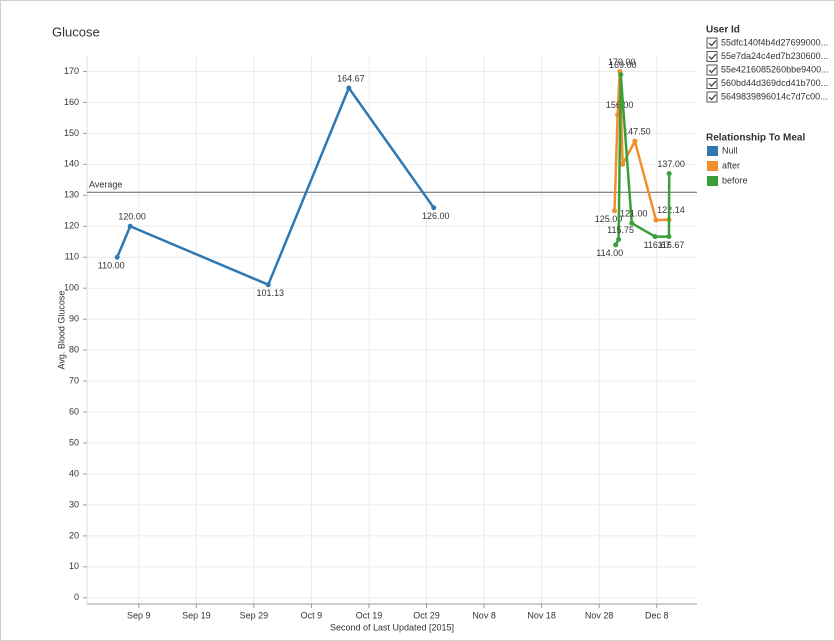 Image resolution: width=835 pixels, height=641 pixels. Describe the element at coordinates (622, 62) in the screenshot. I see `data-label: 170.00` at that location.